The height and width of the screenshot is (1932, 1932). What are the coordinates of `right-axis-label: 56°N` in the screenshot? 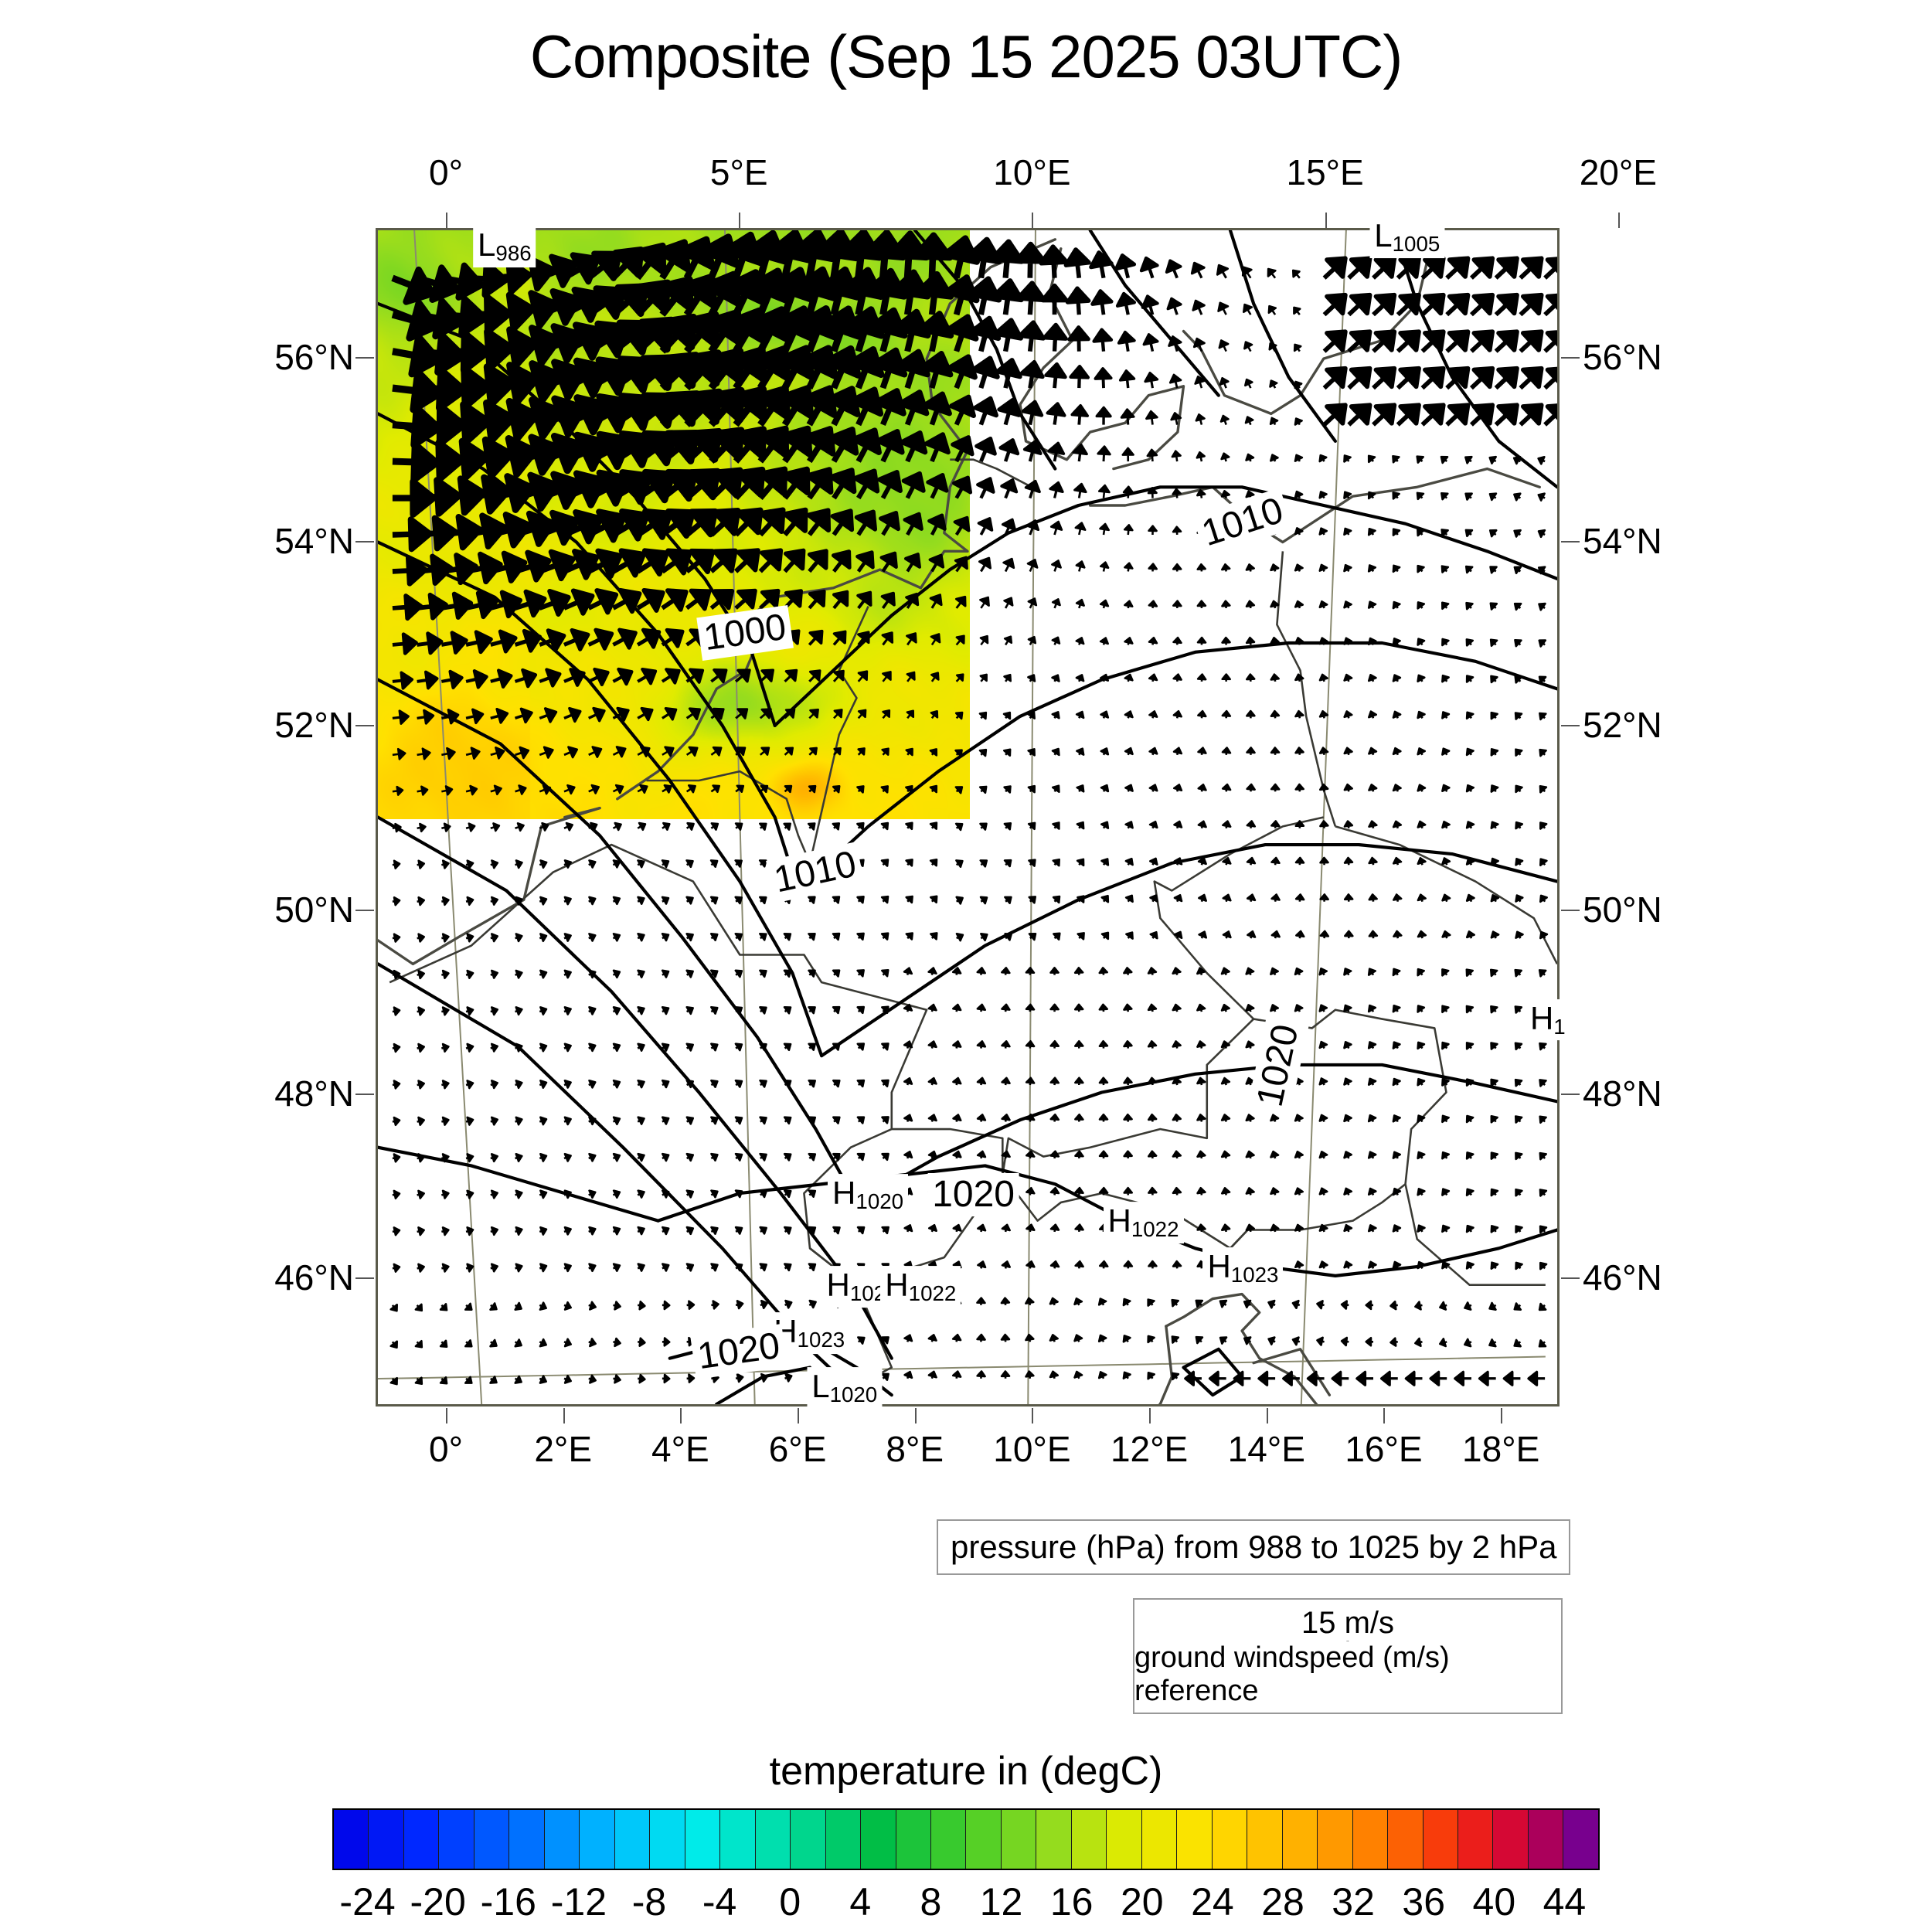 It's located at (1623, 356).